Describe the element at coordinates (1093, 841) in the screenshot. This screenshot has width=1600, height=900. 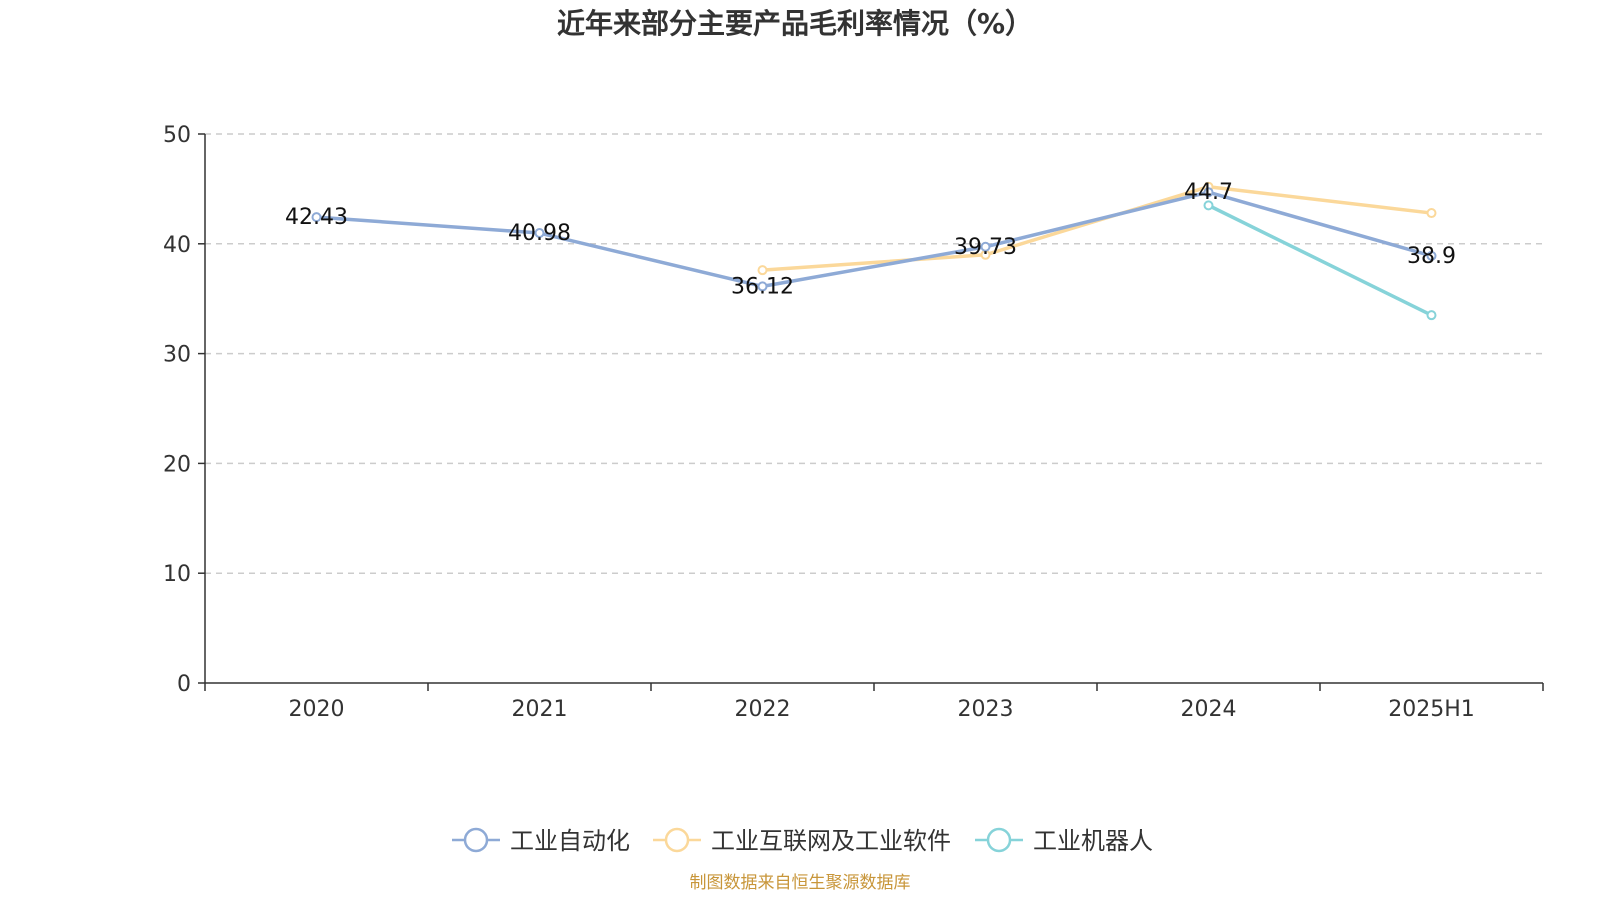
I see `legend-label: 工业机器人` at that location.